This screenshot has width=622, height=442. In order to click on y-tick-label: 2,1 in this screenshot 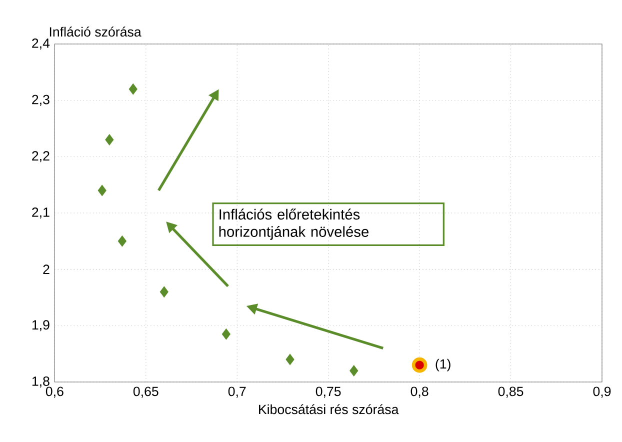, I will do `click(41, 213)`.